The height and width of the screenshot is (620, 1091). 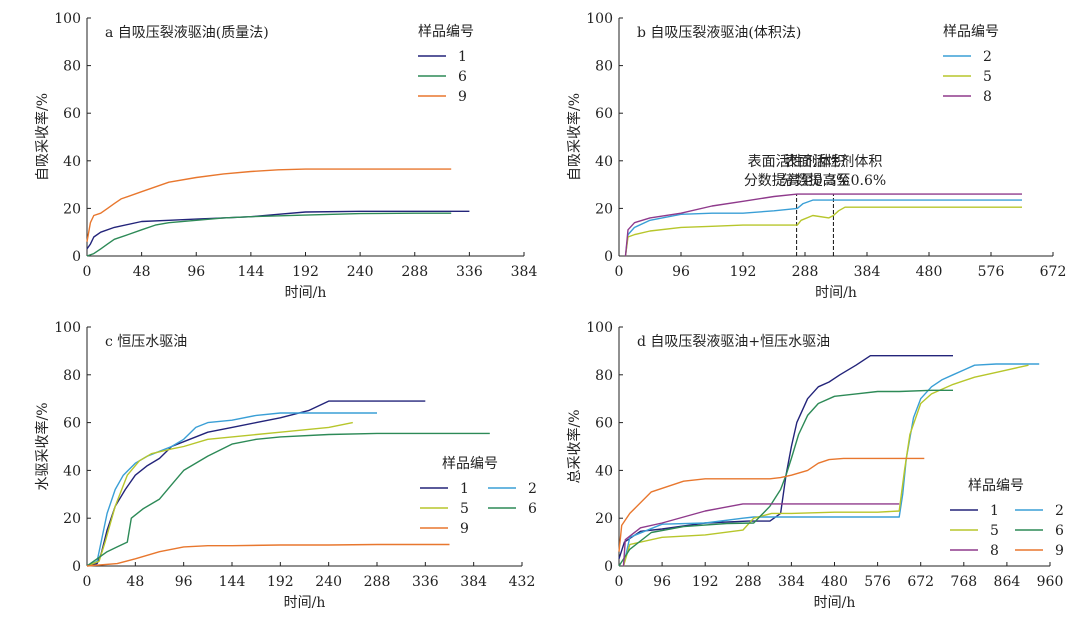 I want to click on panel-title: b 自吸压裂液驱油(体积法), so click(x=719, y=33).